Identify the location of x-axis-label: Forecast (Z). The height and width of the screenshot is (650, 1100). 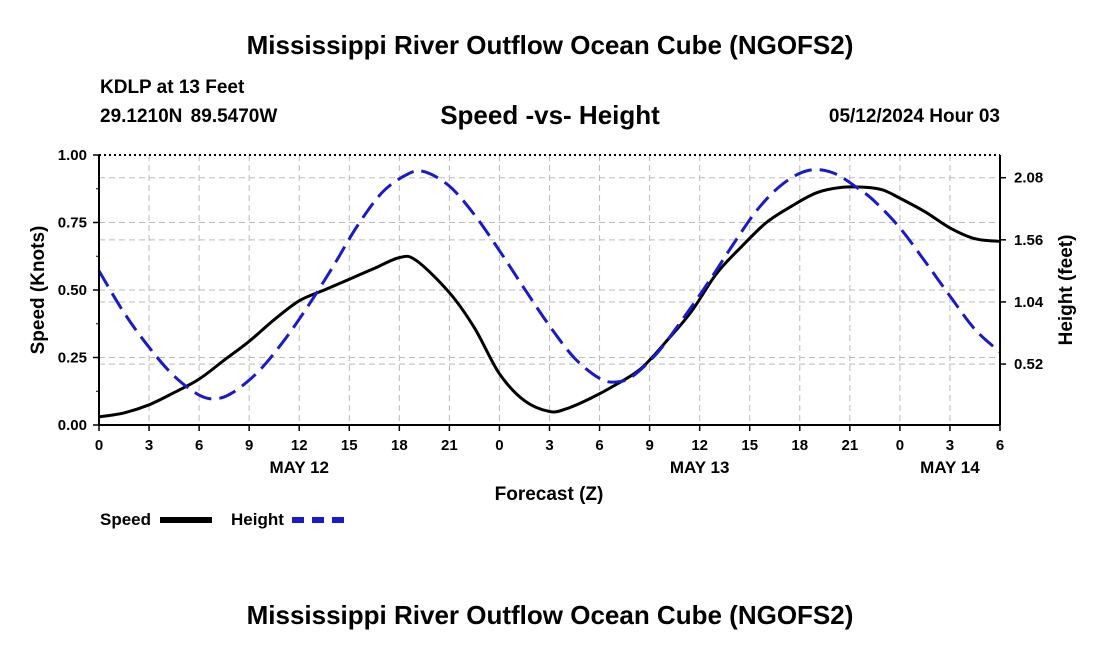
(549, 494).